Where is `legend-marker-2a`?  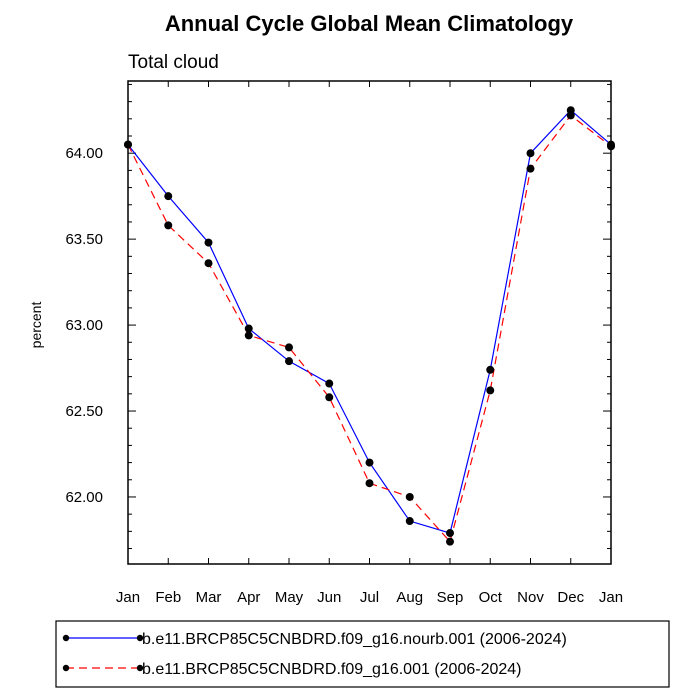
legend-marker-2a is located at coordinates (66, 668).